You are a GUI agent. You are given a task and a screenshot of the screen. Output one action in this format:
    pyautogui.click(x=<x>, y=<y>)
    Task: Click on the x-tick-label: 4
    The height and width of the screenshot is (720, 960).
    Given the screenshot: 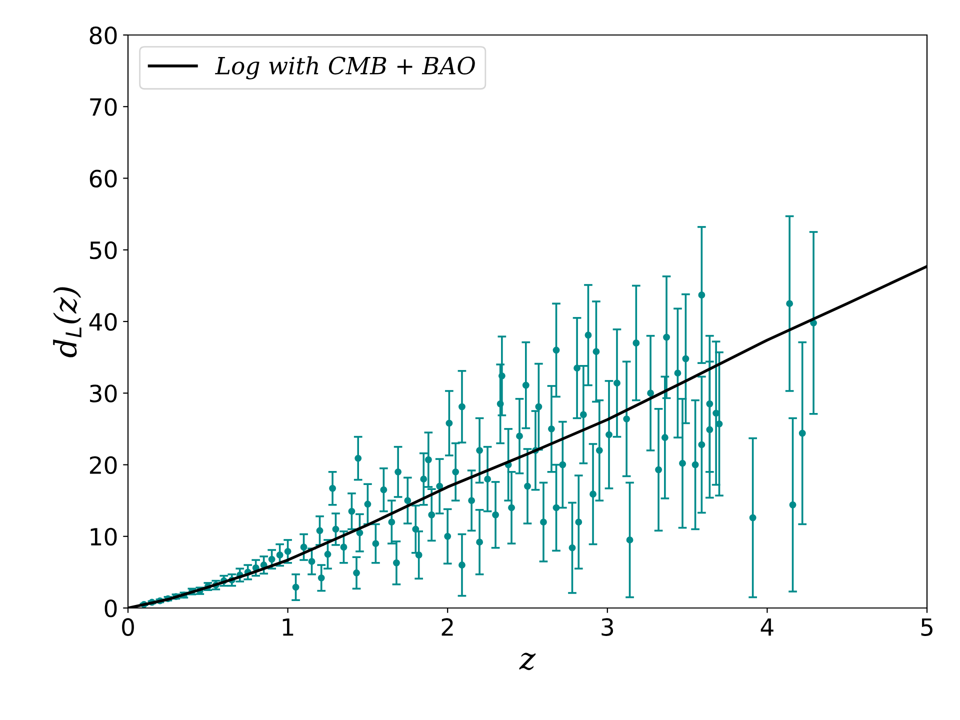 What is the action you would take?
    pyautogui.click(x=767, y=627)
    